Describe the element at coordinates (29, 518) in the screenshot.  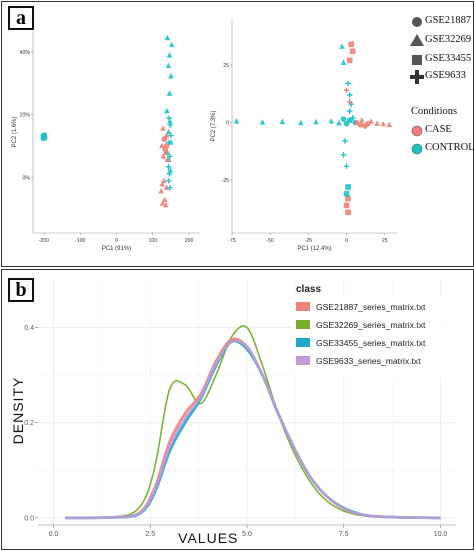
I see `y-tick-label: 0.0` at that location.